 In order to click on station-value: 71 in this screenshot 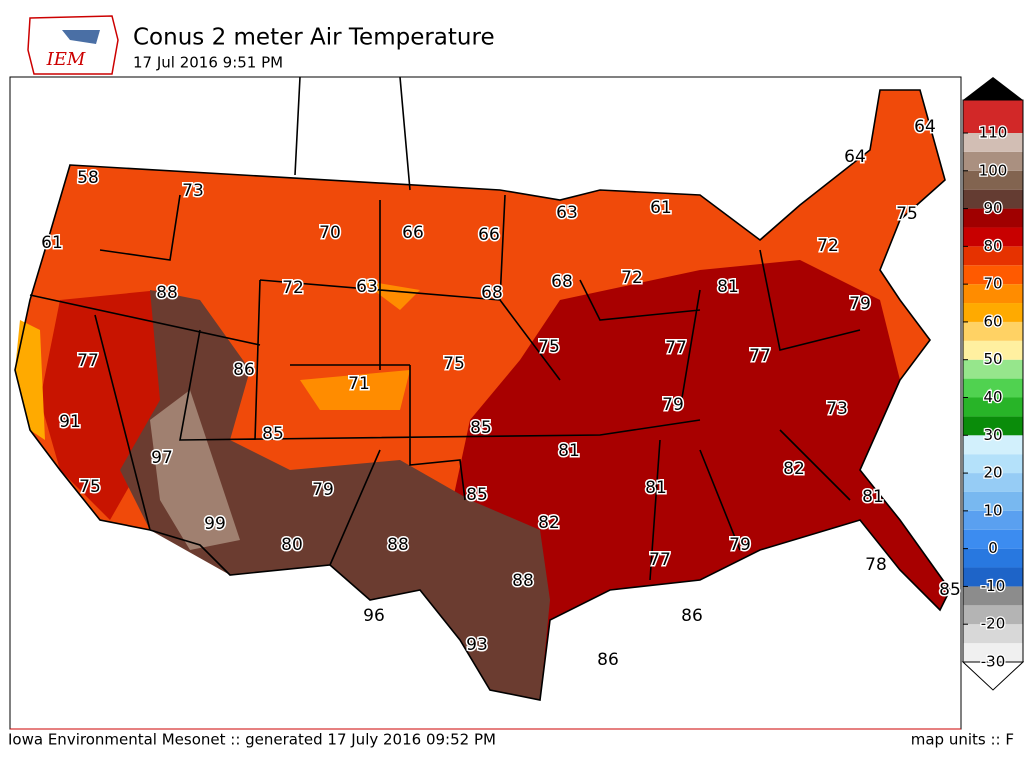, I will do `click(359, 384)`.